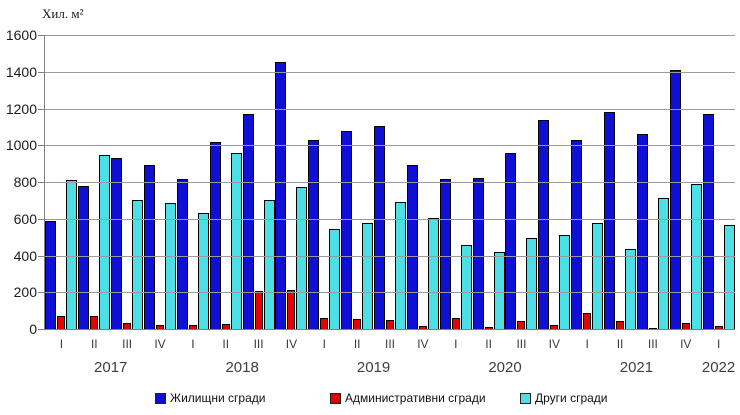  I want to click on y-tick-label: 0, so click(33, 329).